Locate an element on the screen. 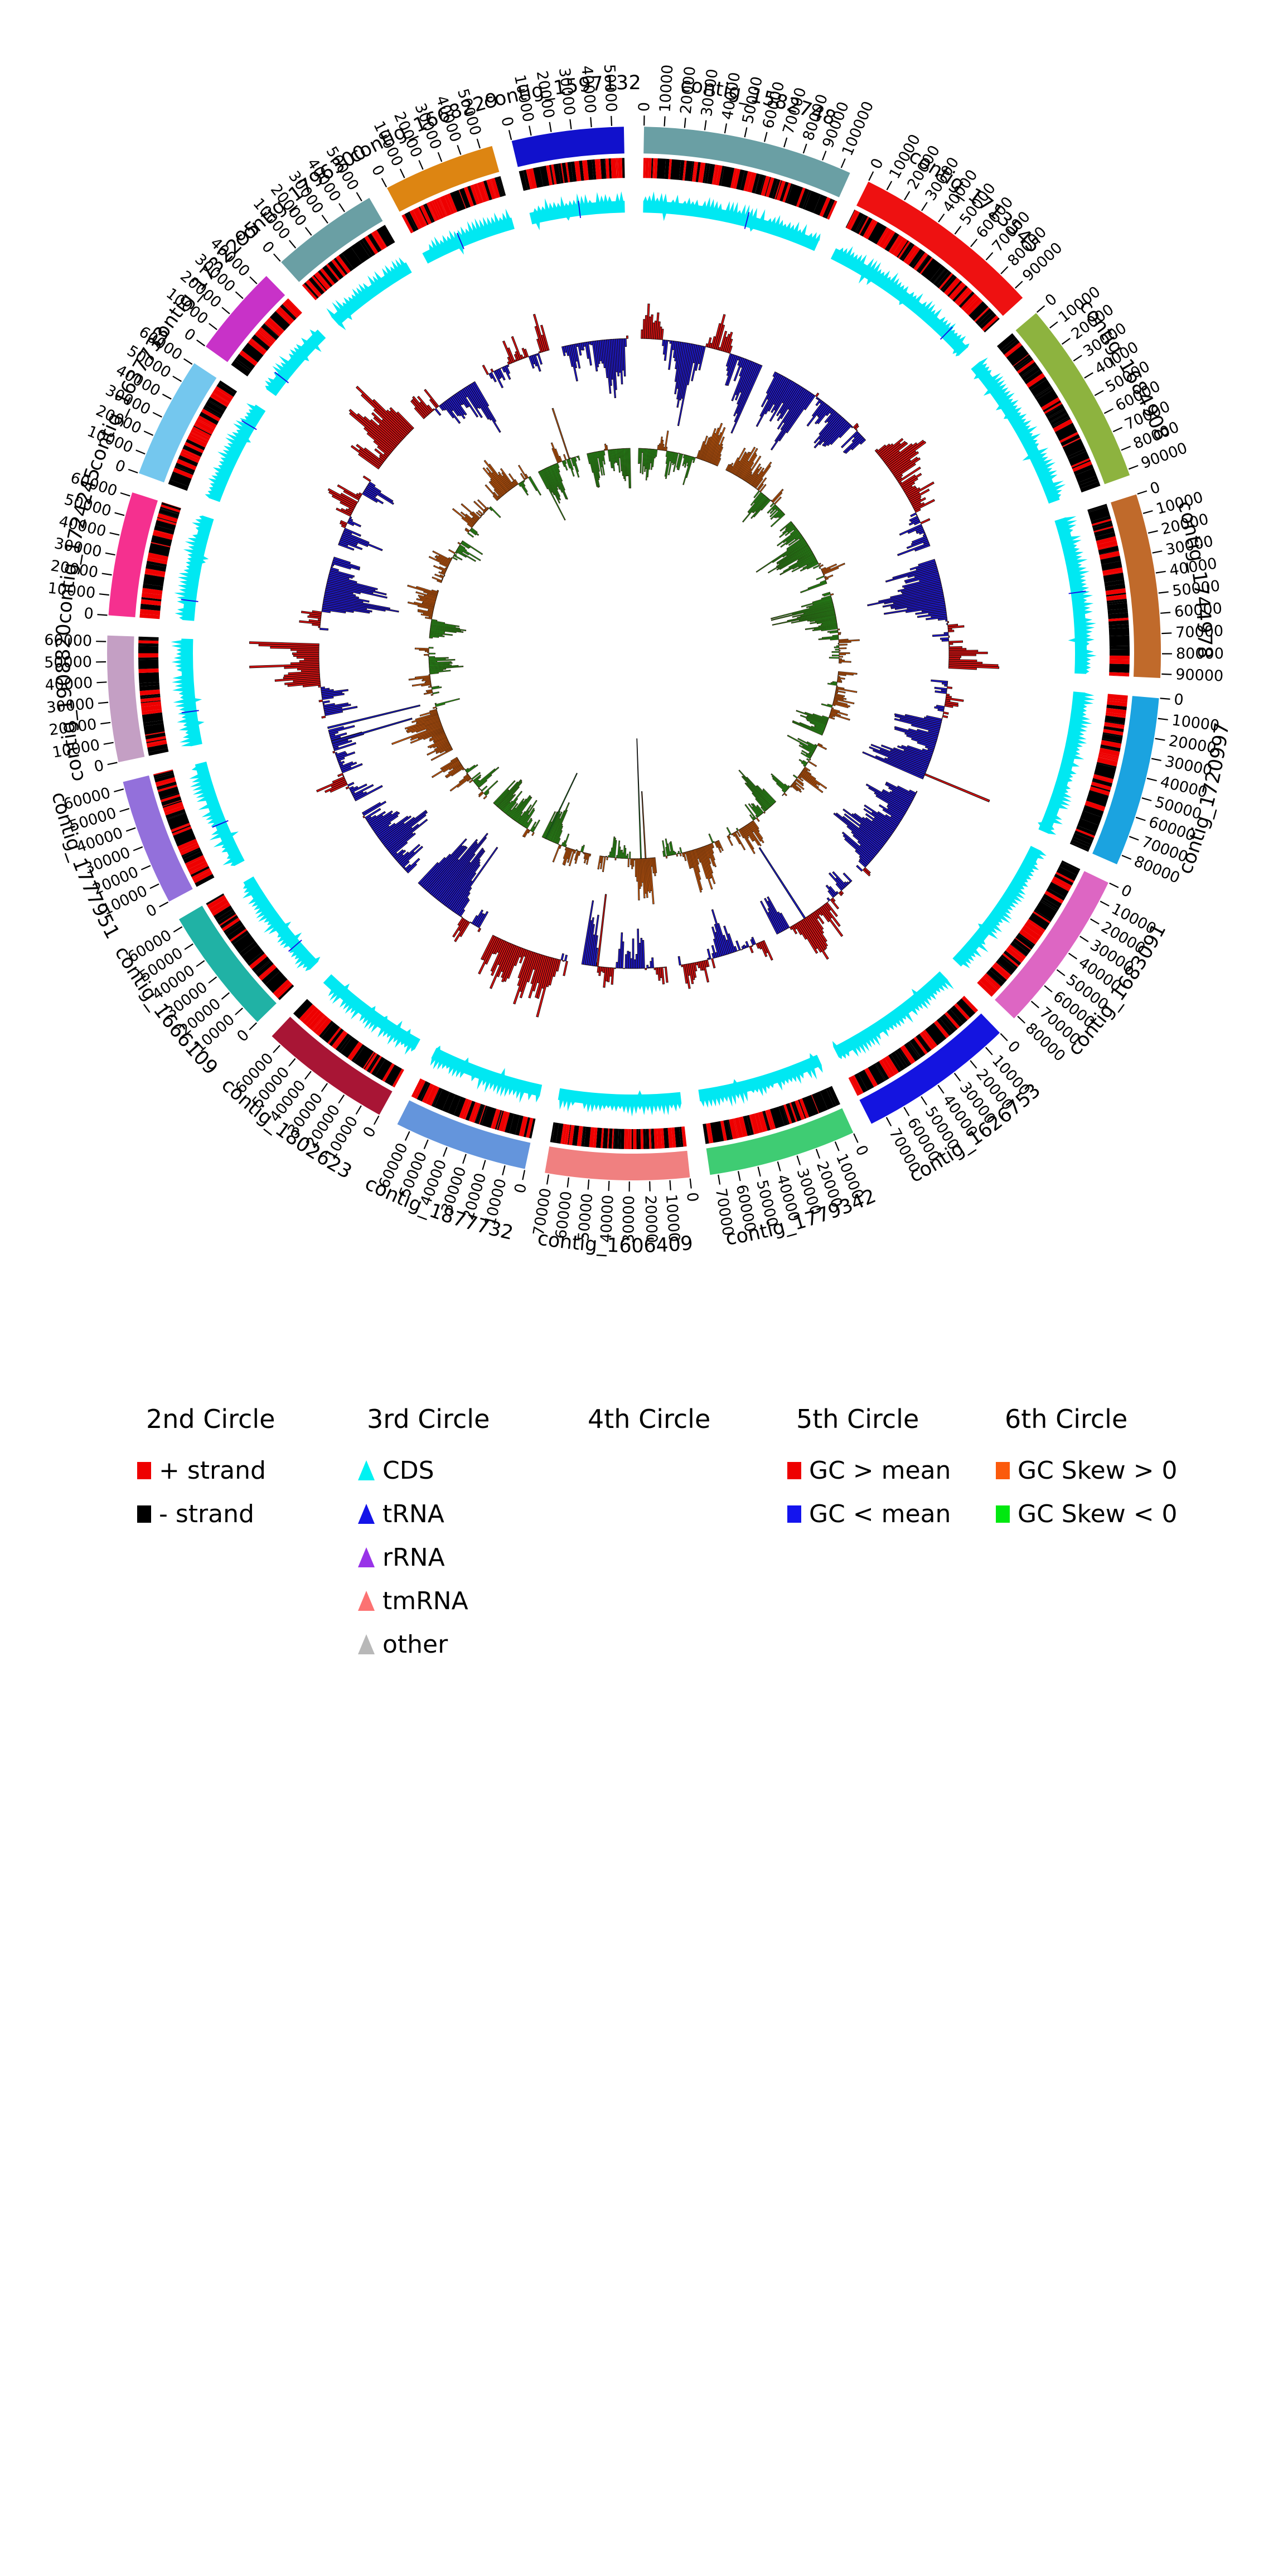  contig-arc is located at coordinates (228, 964).